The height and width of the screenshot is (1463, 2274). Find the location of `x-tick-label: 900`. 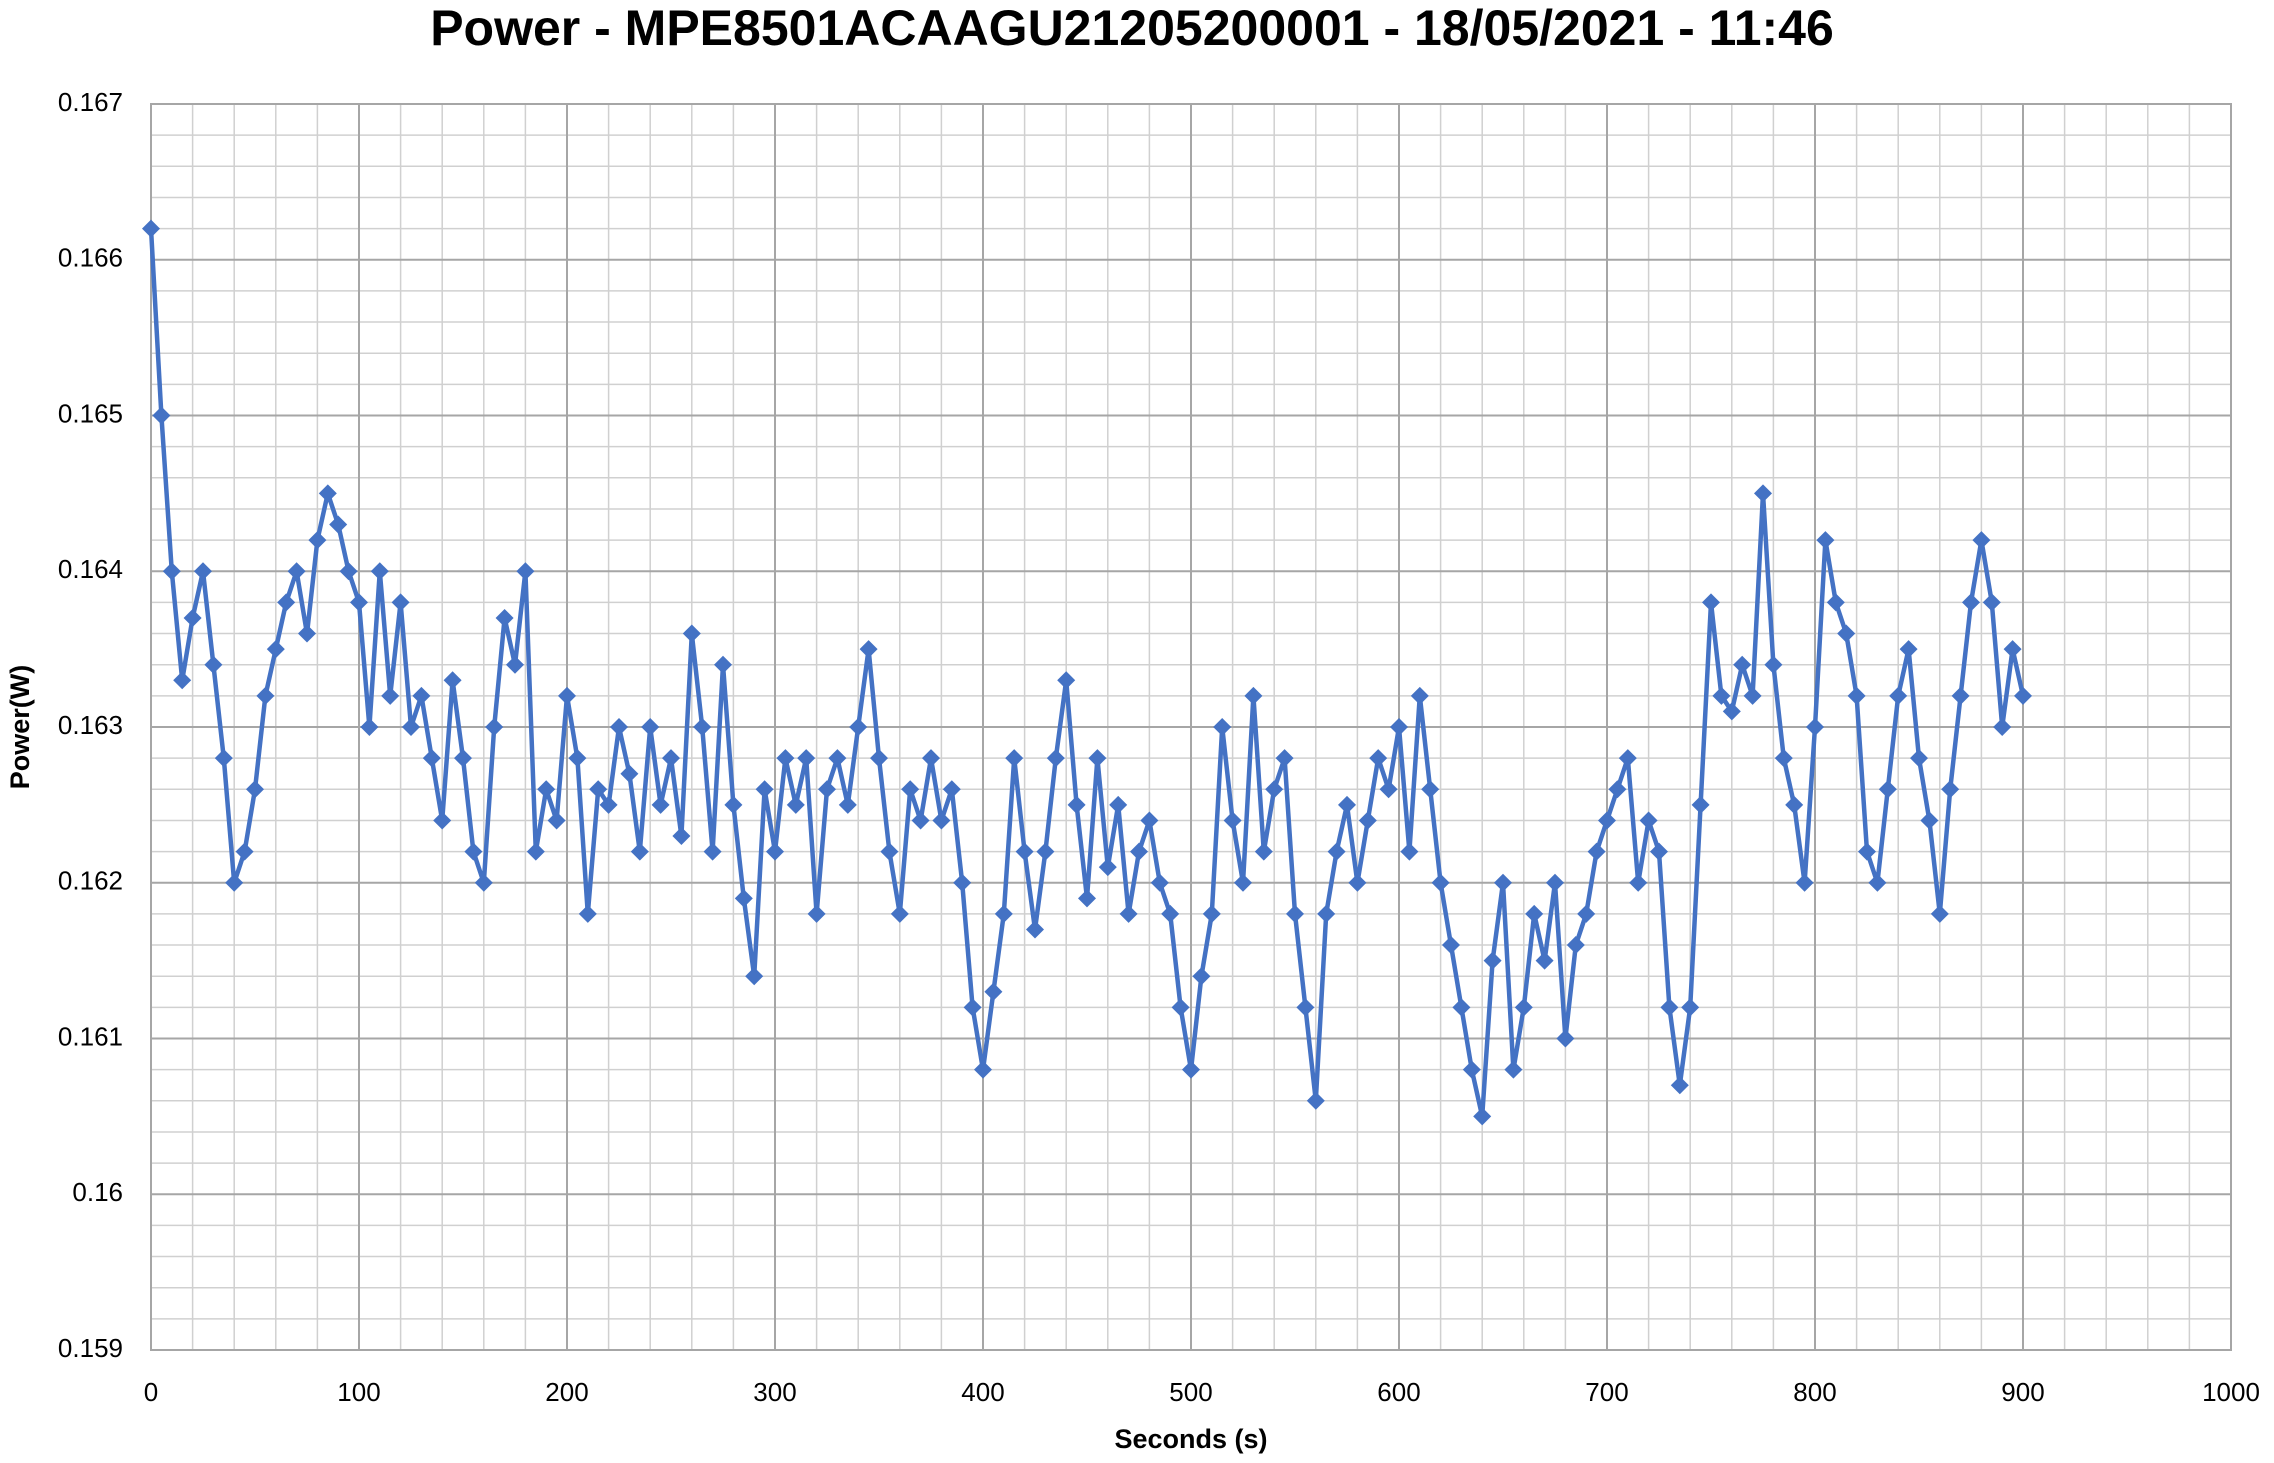

x-tick-label: 900 is located at coordinates (2022, 1392).